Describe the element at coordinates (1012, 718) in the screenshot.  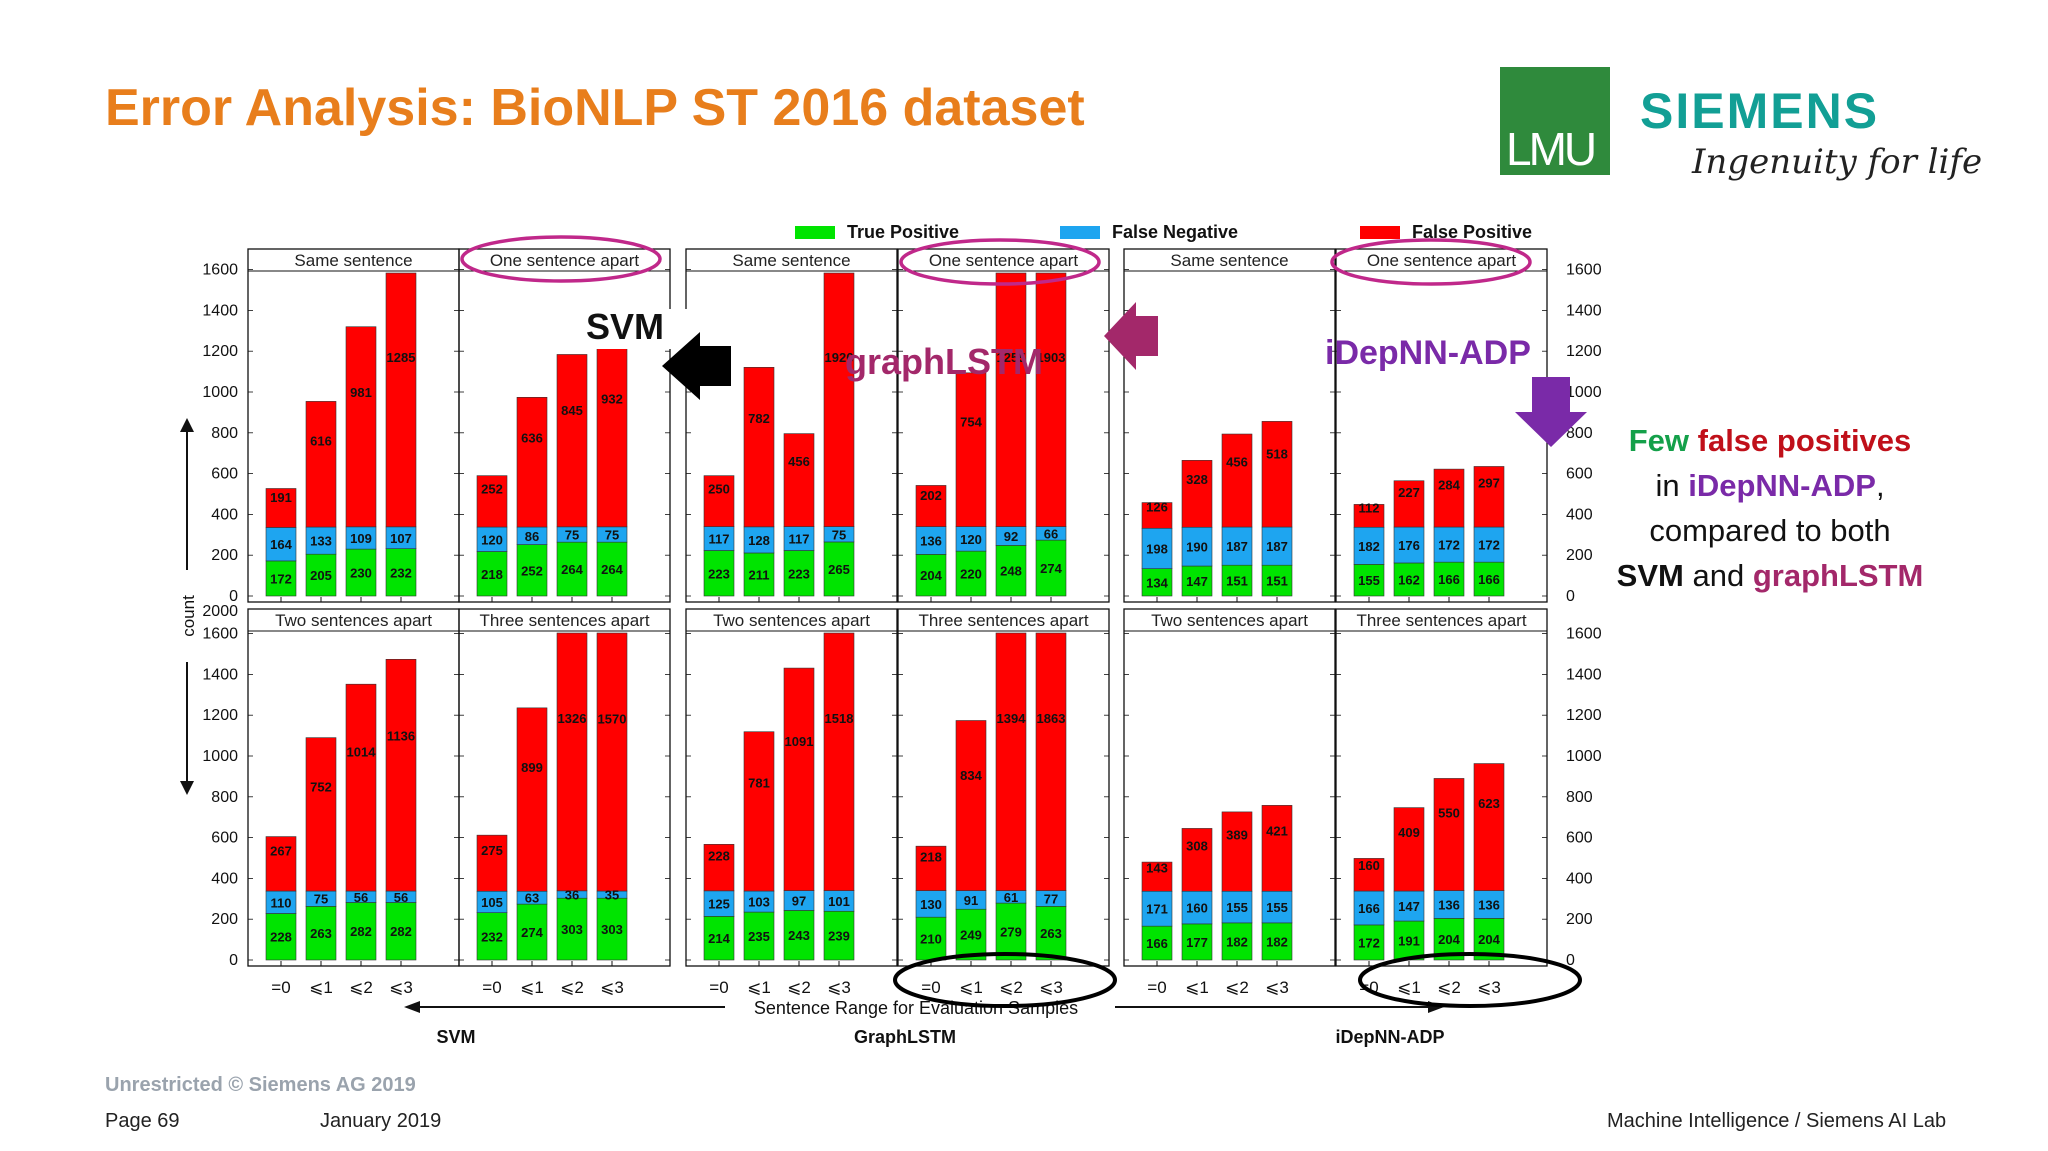
I see `label-false-positive: 1394` at that location.